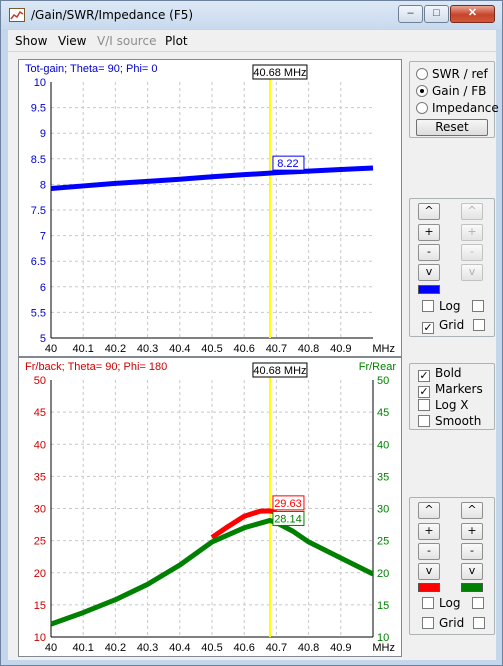 The width and height of the screenshot is (503, 666). I want to click on top-right-down-button: v, so click(472, 272).